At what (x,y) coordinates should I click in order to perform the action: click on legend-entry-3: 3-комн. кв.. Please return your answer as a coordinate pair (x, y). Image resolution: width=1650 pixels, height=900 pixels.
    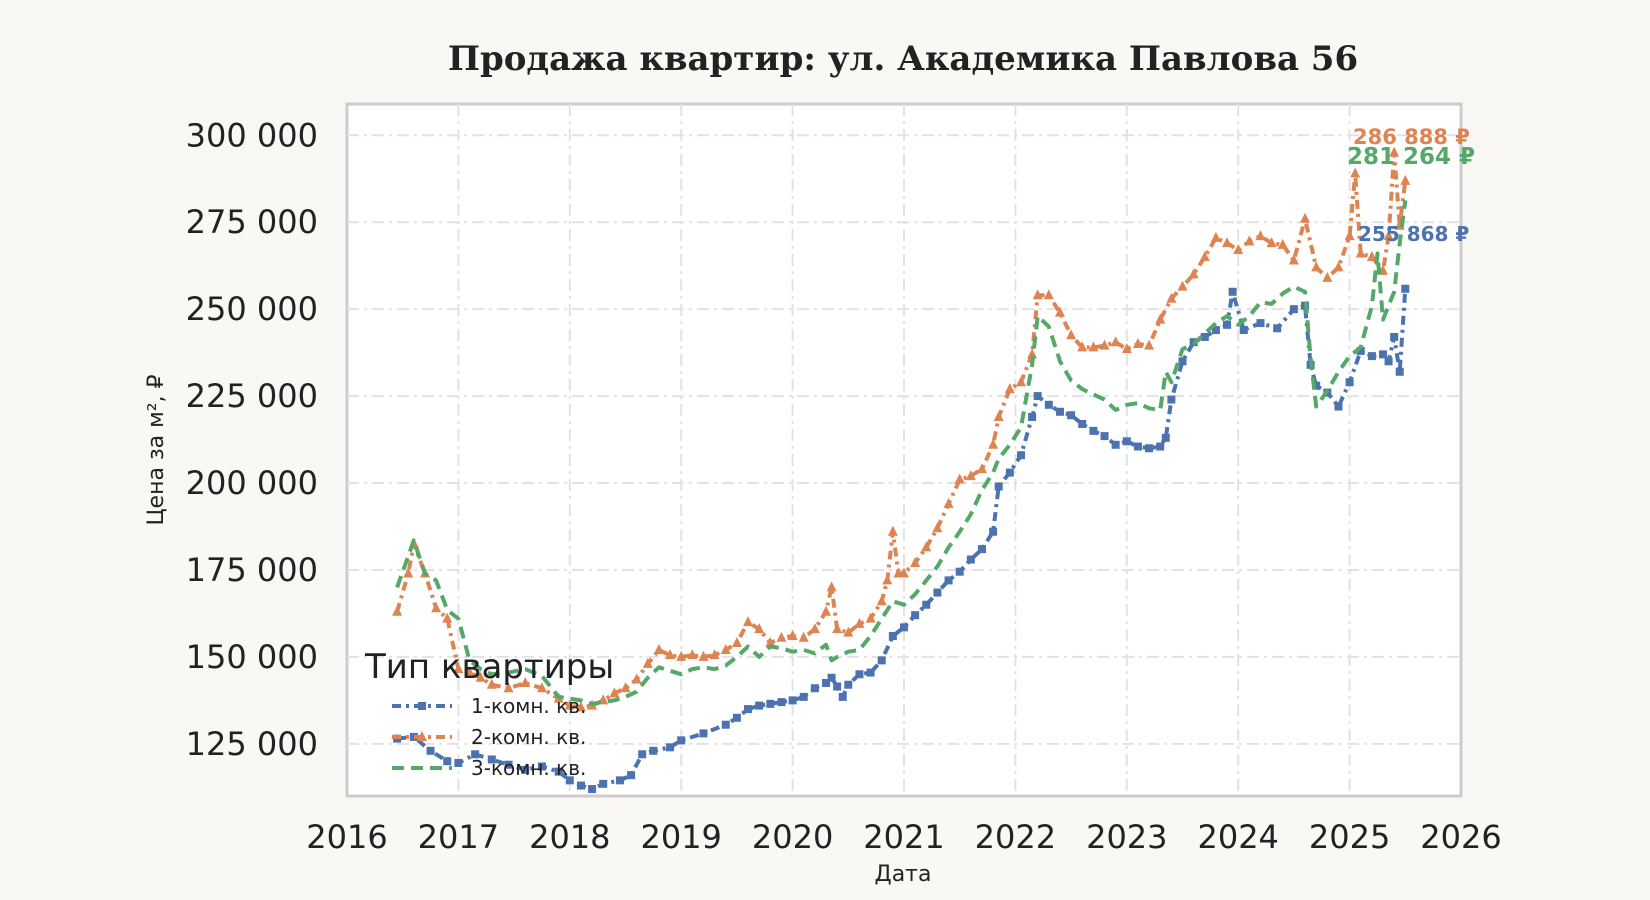
    Looking at the image, I should click on (528, 768).